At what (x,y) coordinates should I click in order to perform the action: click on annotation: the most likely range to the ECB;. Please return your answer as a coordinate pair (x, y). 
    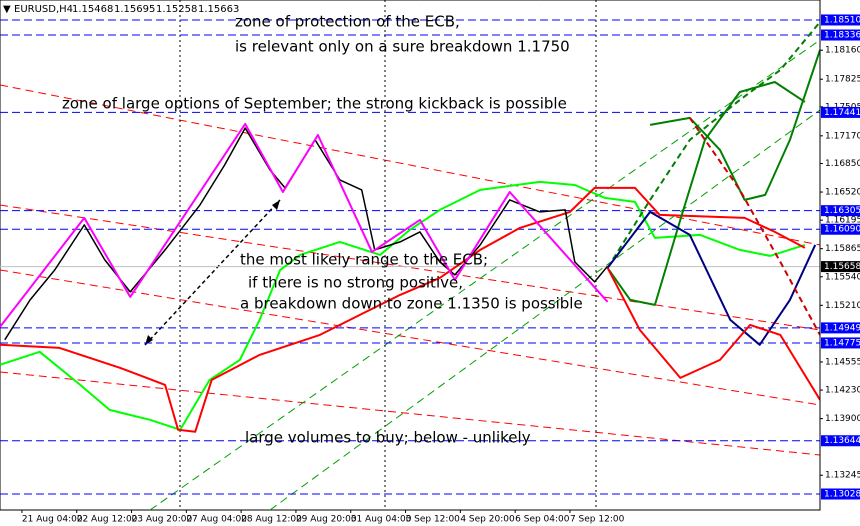
    Looking at the image, I should click on (364, 260).